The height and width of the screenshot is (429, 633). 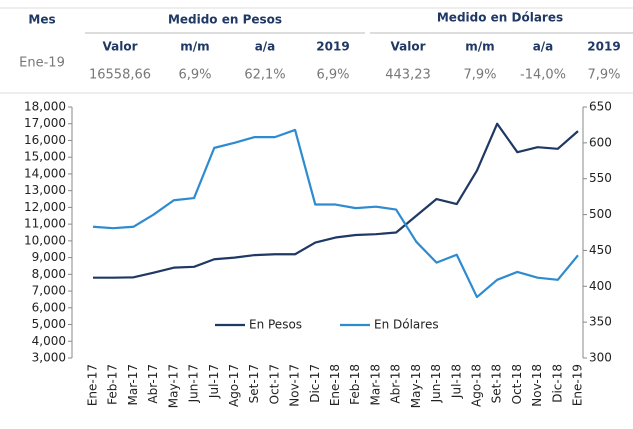 I want to click on y-tick-label: 11,000, so click(x=45, y=224).